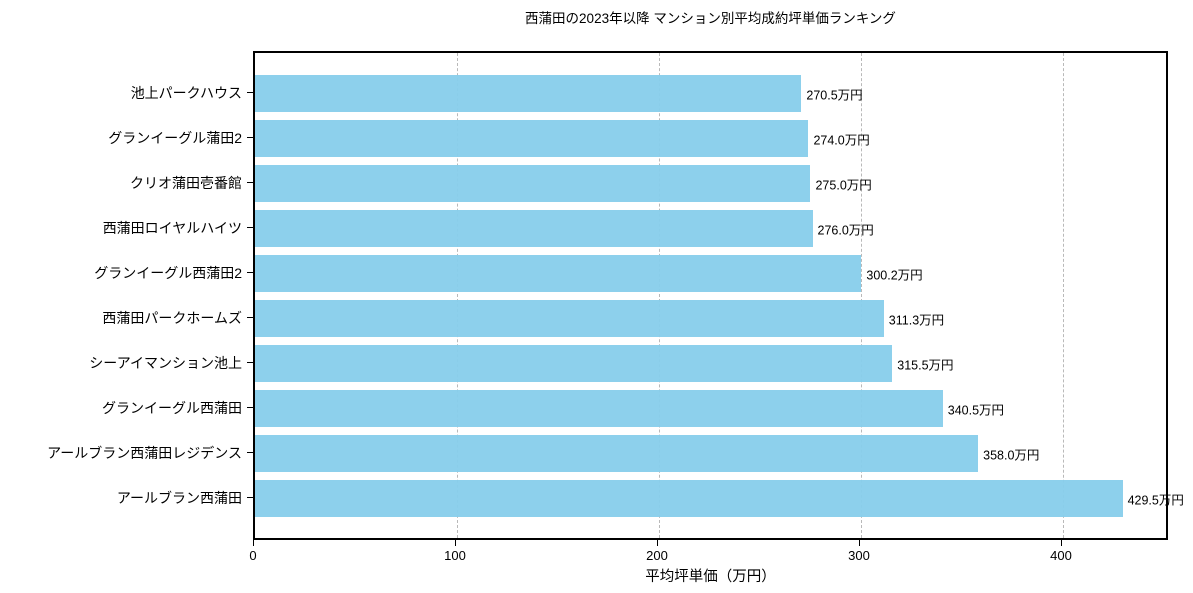  Describe the element at coordinates (710, 18) in the screenshot. I see `chart-title: 西蒲田の2023年以降 マンション別平均成約坪単価ランキング` at that location.